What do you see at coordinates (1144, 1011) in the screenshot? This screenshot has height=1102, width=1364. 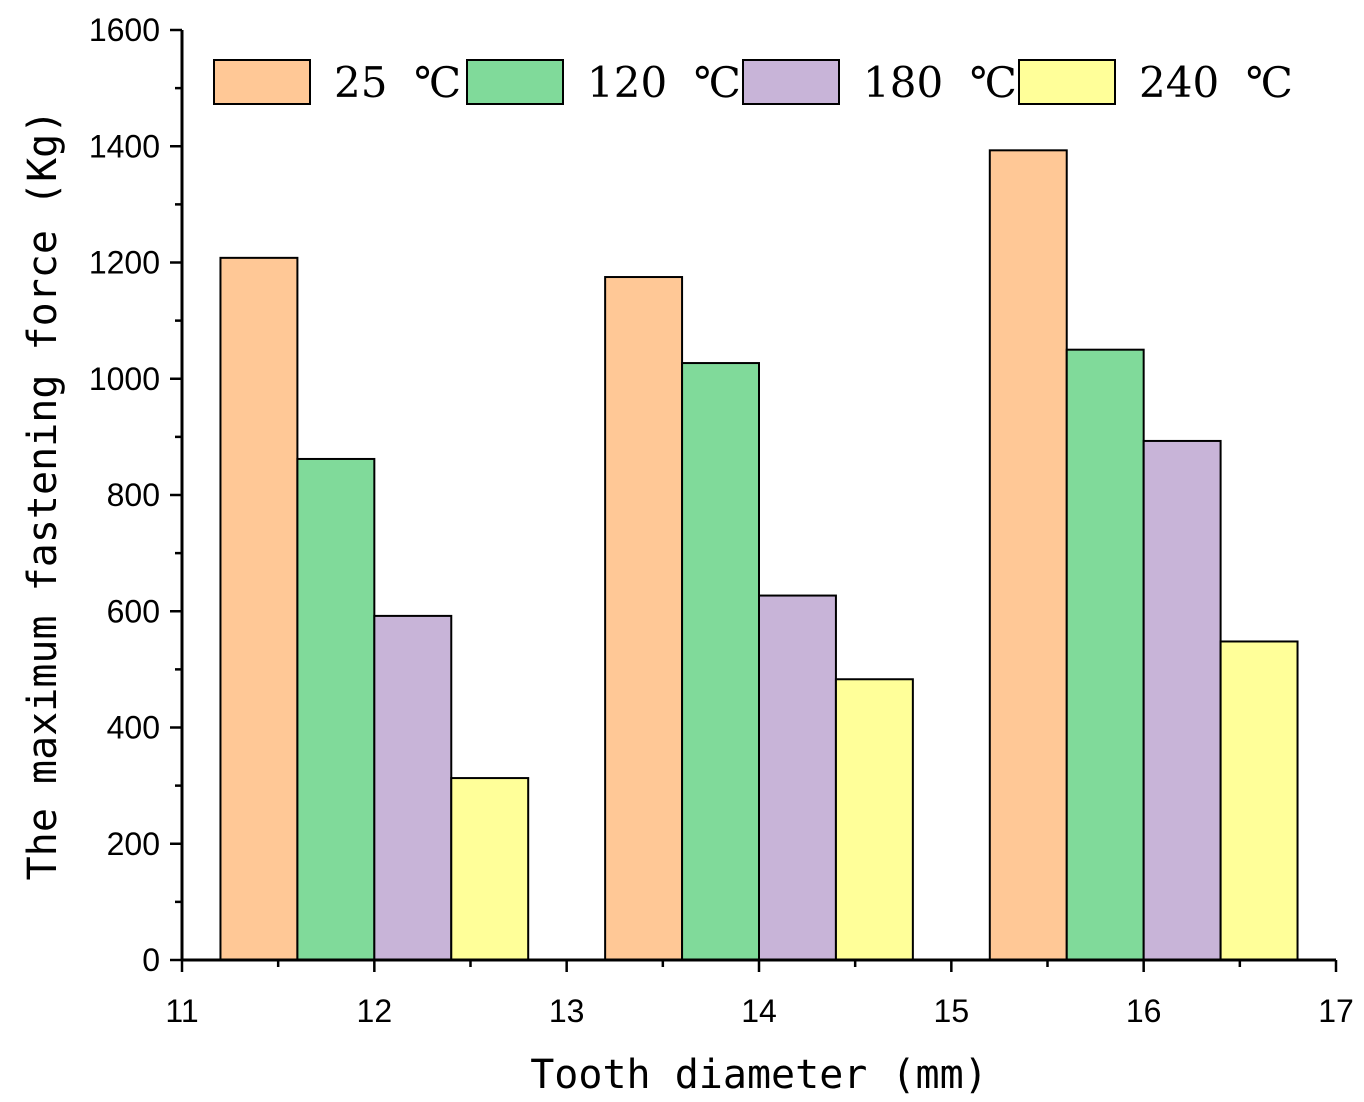 I see `x-tick-label: 16` at bounding box center [1144, 1011].